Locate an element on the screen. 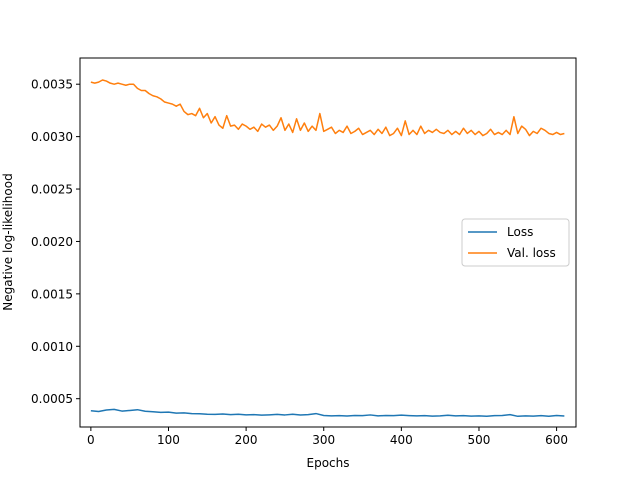 The width and height of the screenshot is (640, 480). series-line-val-loss is located at coordinates (327, 108).